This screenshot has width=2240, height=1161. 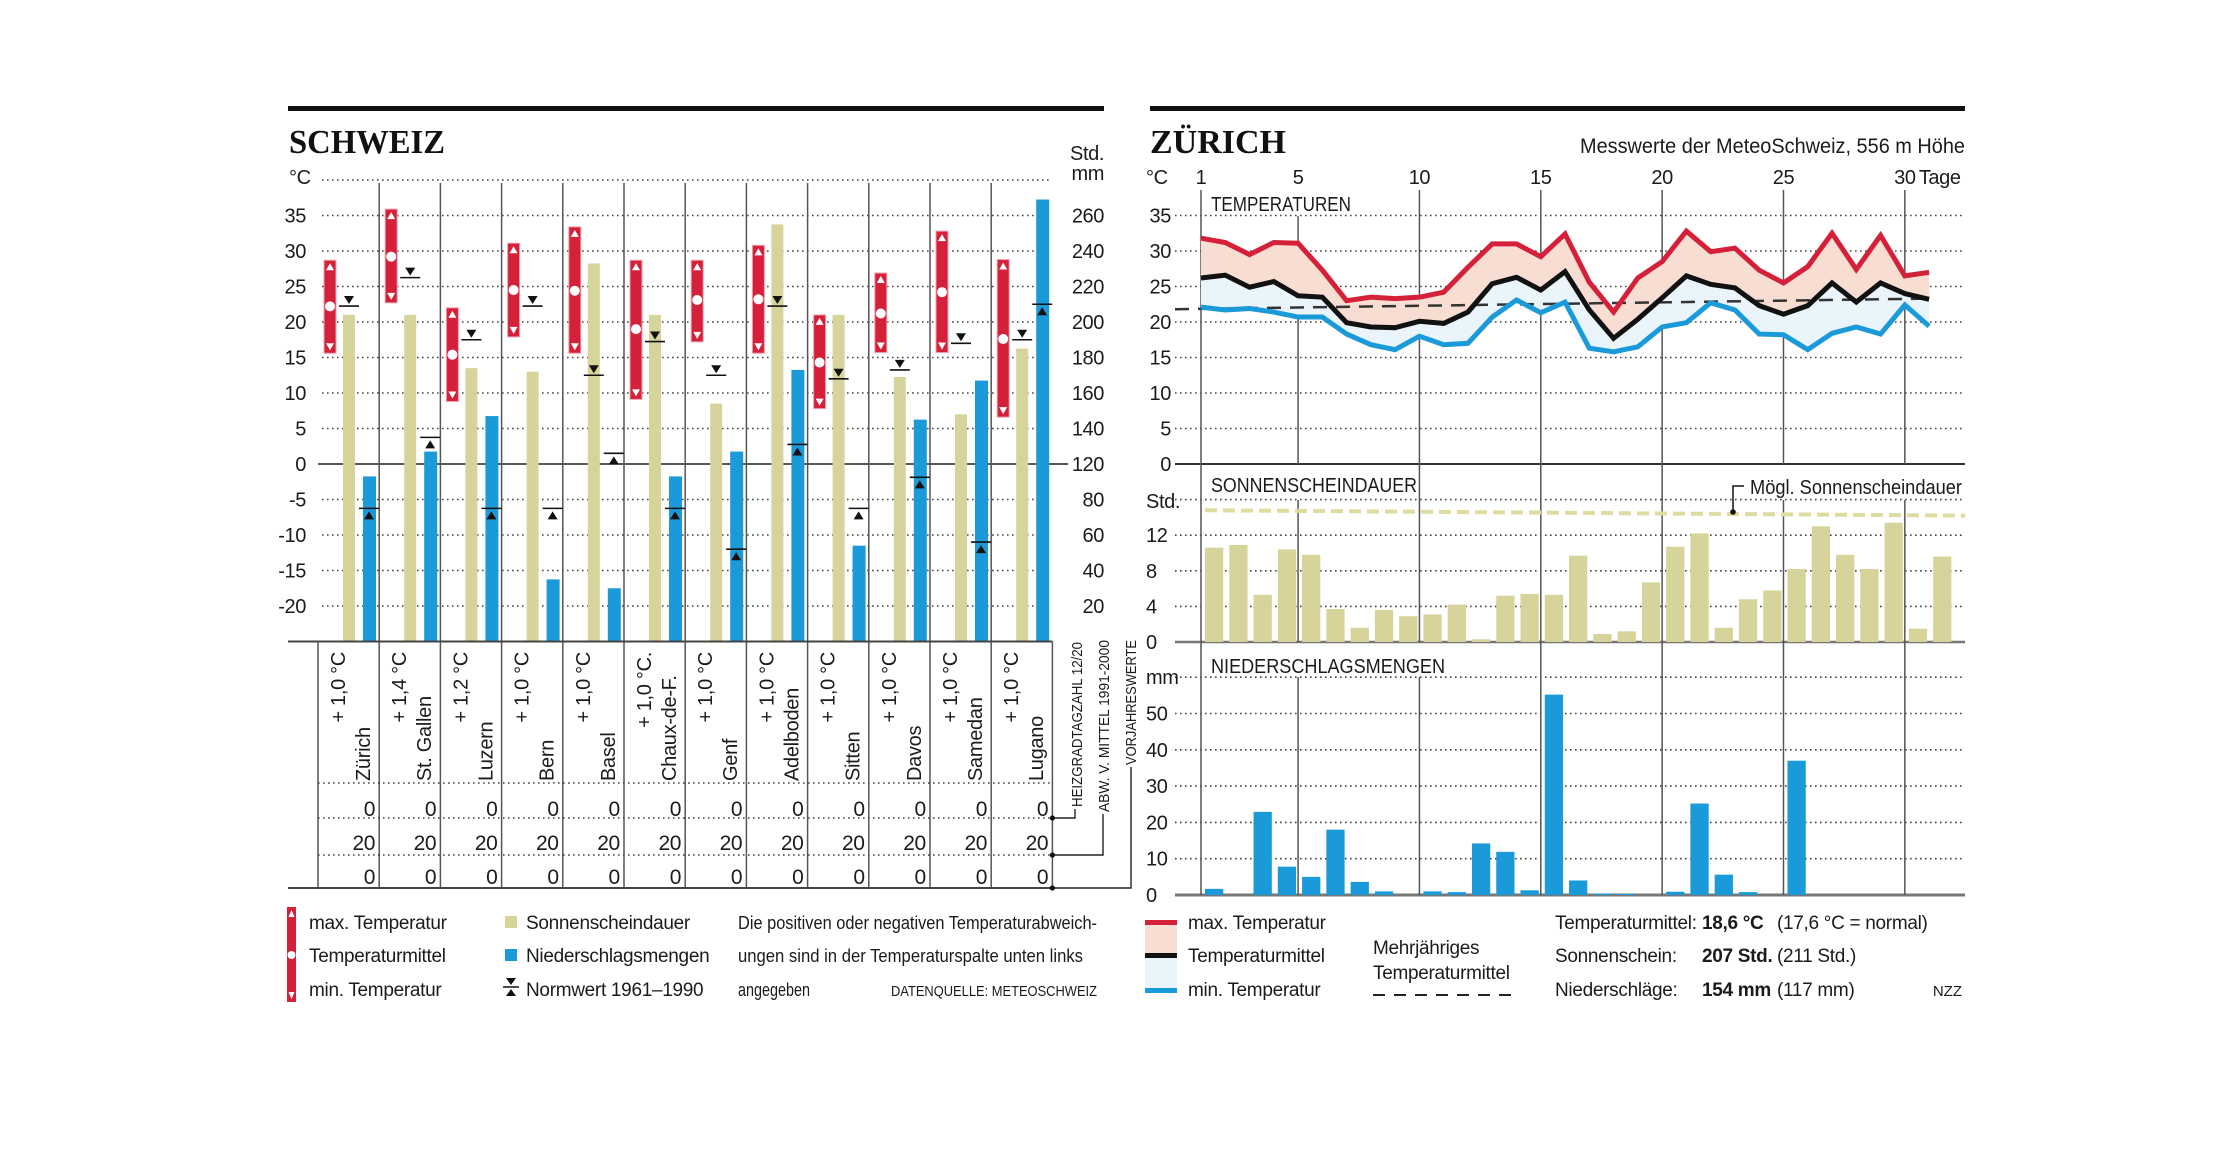 I want to click on precipitation-tick-label: 20, so click(x=1157, y=823).